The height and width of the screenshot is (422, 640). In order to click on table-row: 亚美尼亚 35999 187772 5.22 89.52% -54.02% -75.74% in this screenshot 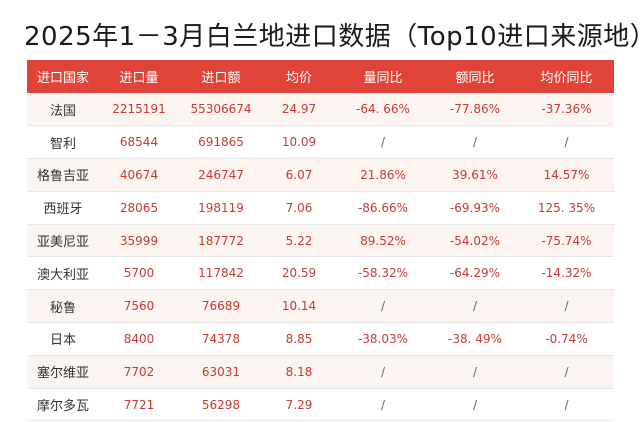, I will do `click(320, 240)`.